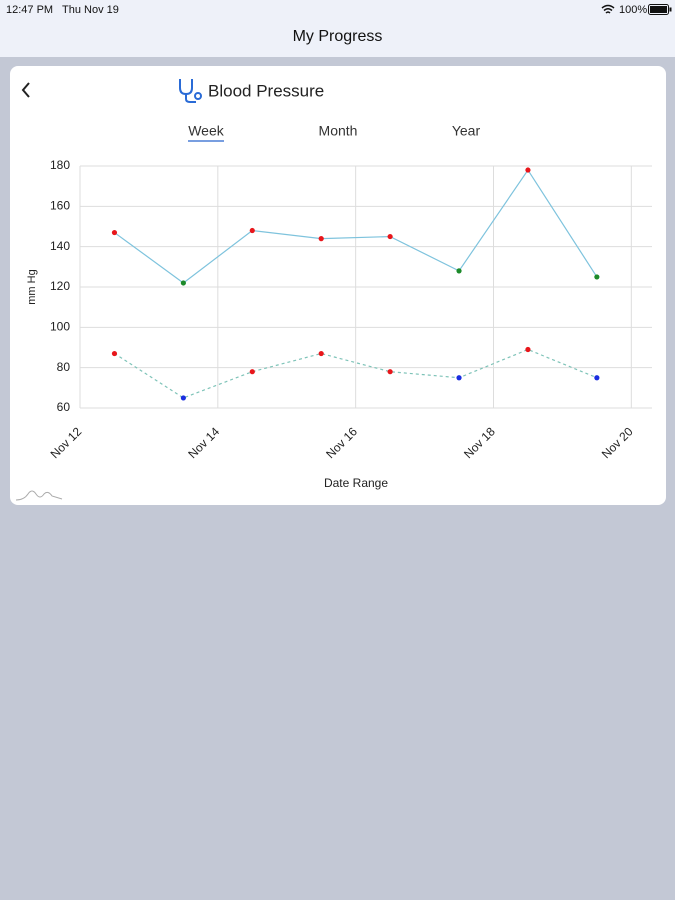 Image resolution: width=675 pixels, height=900 pixels. Describe the element at coordinates (90, 10) in the screenshot. I see `date: Thu Nov 19` at that location.